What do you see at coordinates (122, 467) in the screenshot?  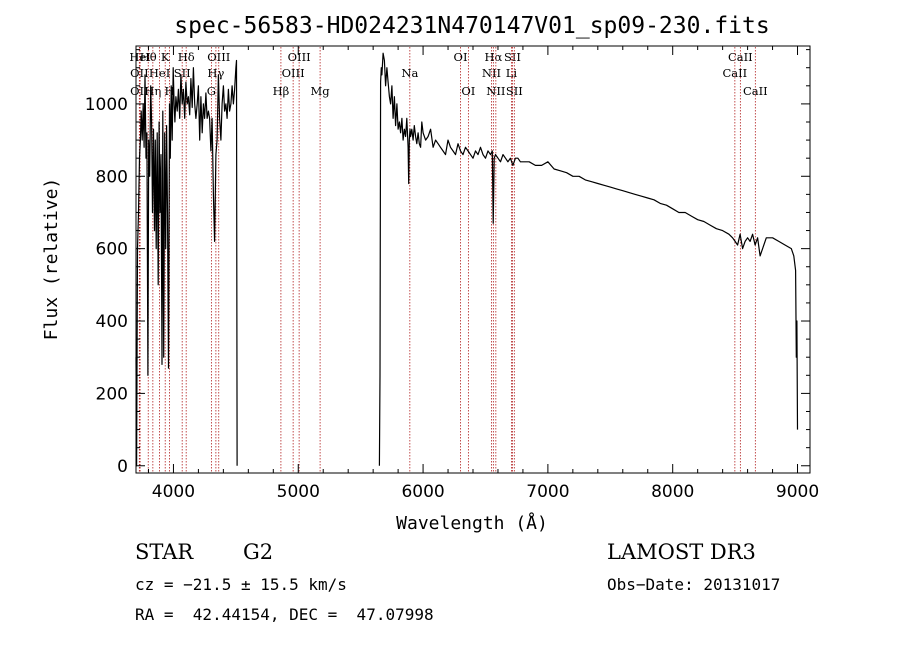 I see `y-tick-label: 0` at bounding box center [122, 467].